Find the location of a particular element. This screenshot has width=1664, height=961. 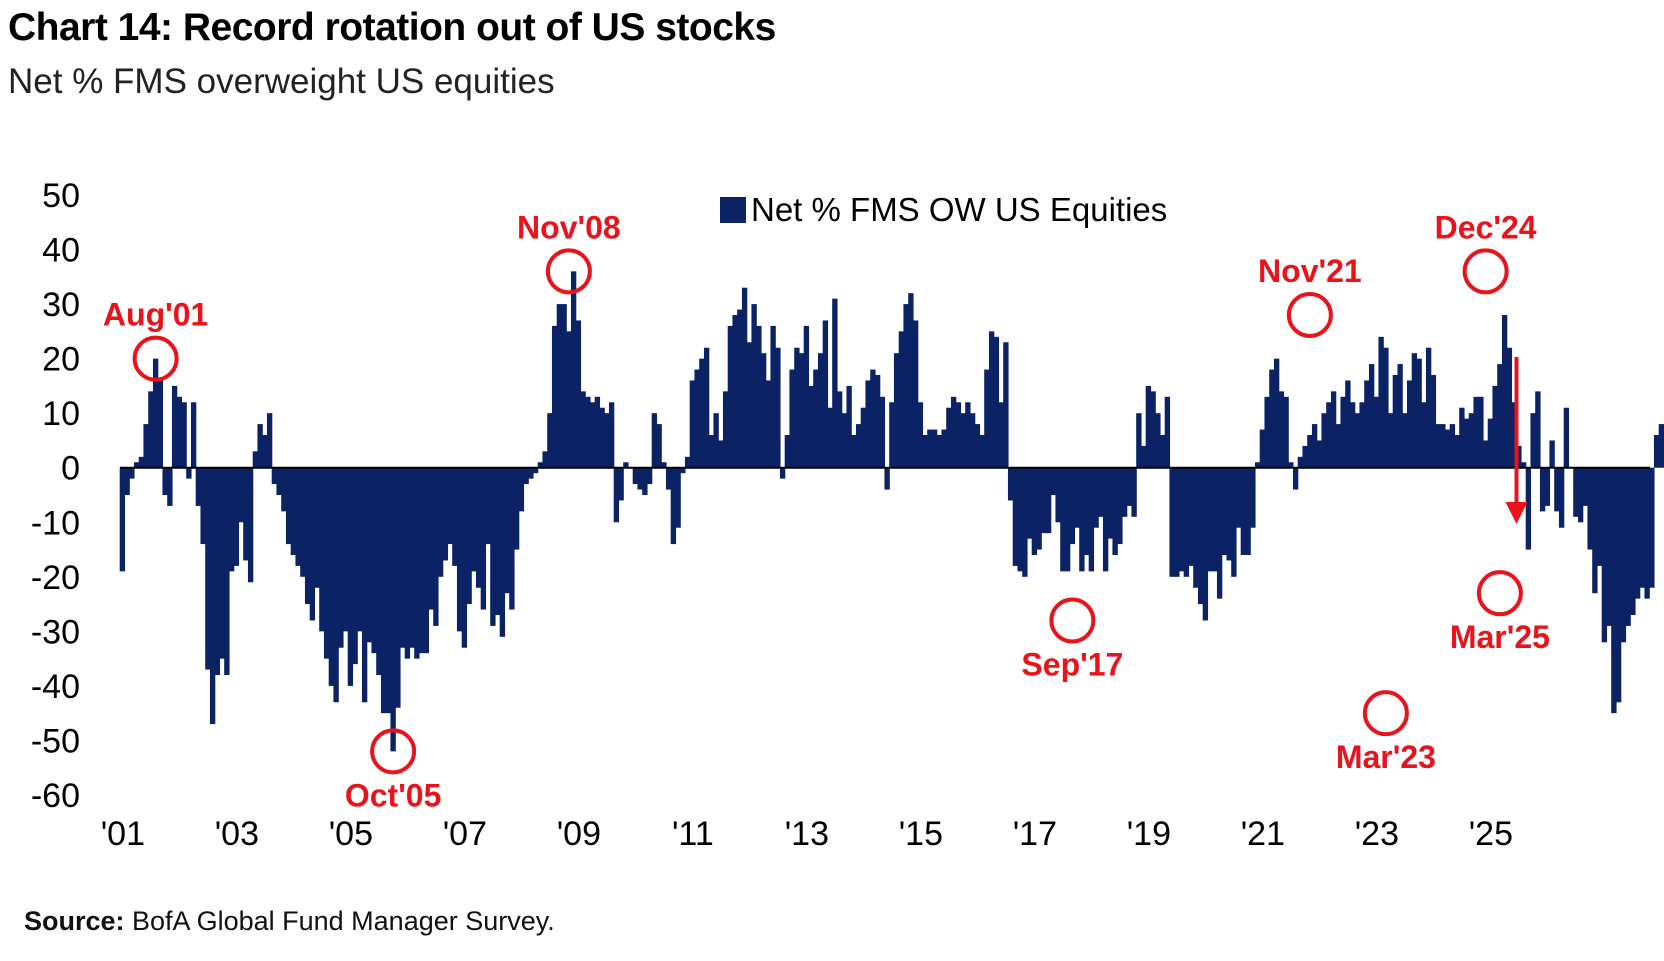

x-tick-label: '03 is located at coordinates (237, 834).